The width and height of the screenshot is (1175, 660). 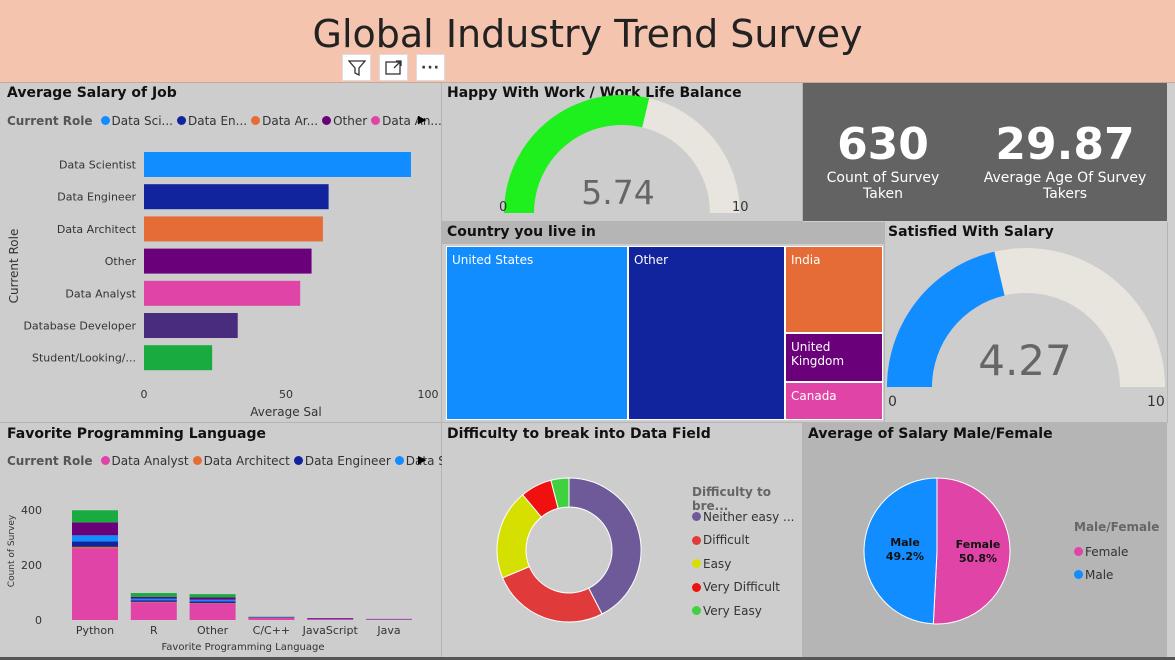 What do you see at coordinates (50, 461) in the screenshot?
I see `legend-title: Current Role` at bounding box center [50, 461].